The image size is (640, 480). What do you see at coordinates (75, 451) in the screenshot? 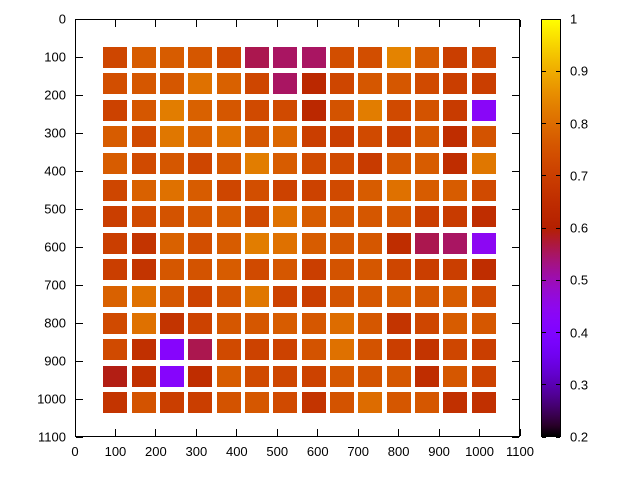
I see `x-tick-label: 0` at bounding box center [75, 451].